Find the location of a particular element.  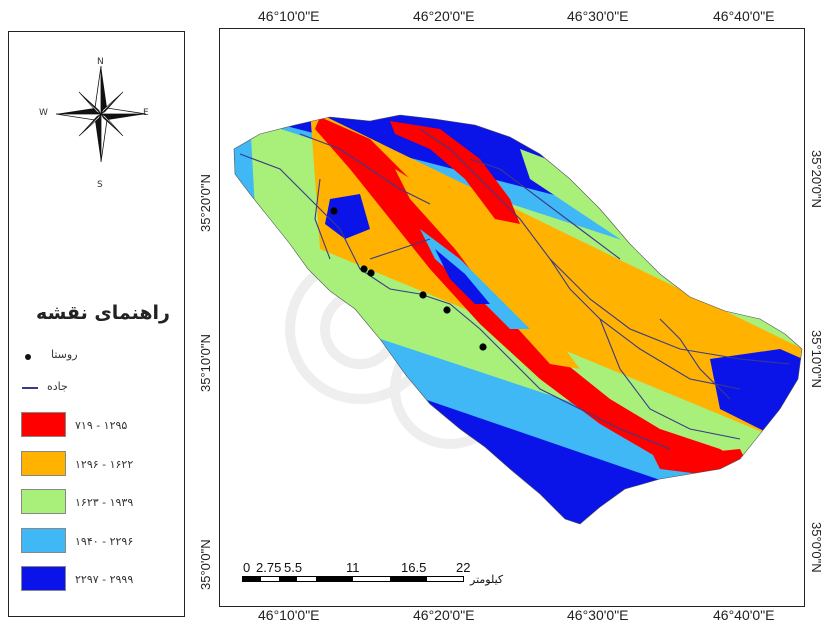

lon-tick-bottom-1: 46°10'0"E is located at coordinates (289, 615).